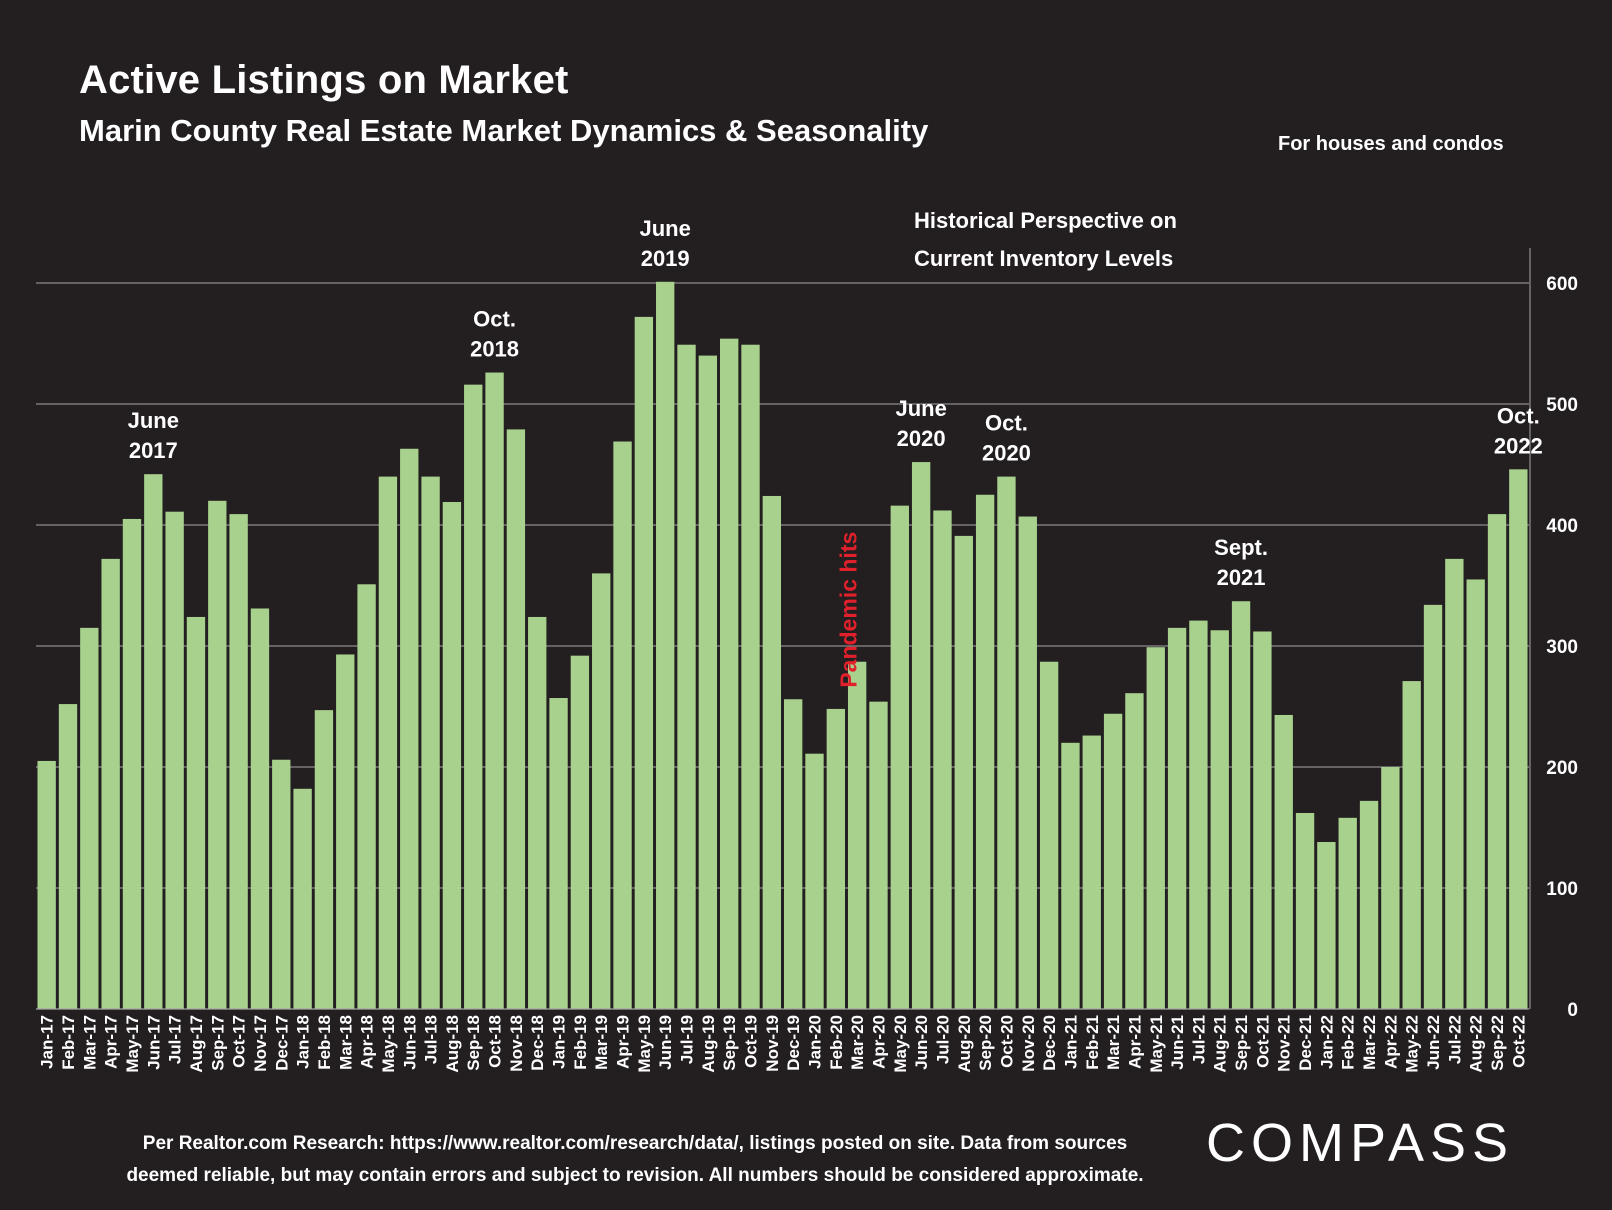 The width and height of the screenshot is (1612, 1210). What do you see at coordinates (132, 1044) in the screenshot?
I see `x-tick-label: May-17` at bounding box center [132, 1044].